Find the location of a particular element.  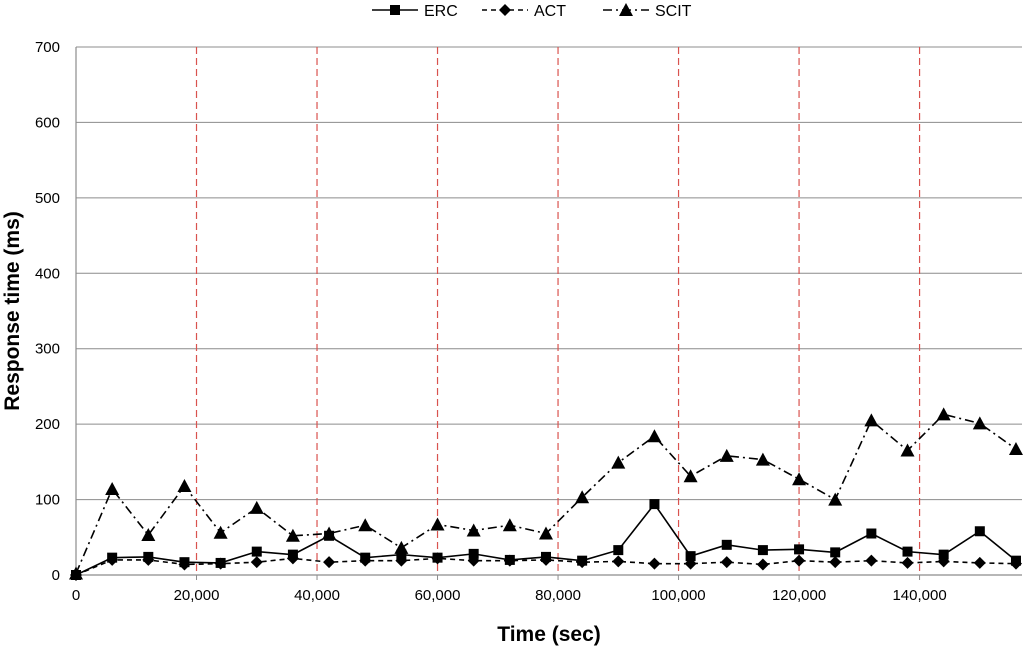

y-tick-label: 400 is located at coordinates (47, 273).